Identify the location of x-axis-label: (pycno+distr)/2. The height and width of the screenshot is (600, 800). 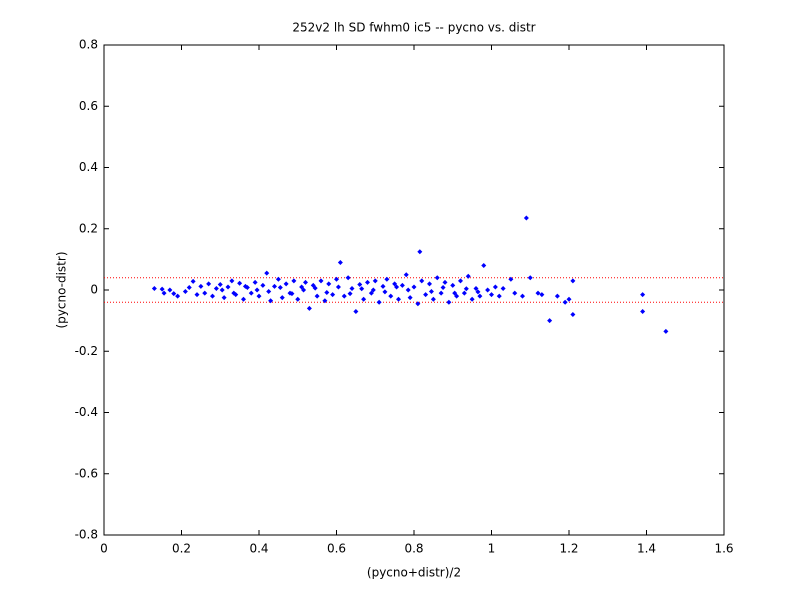
(414, 573).